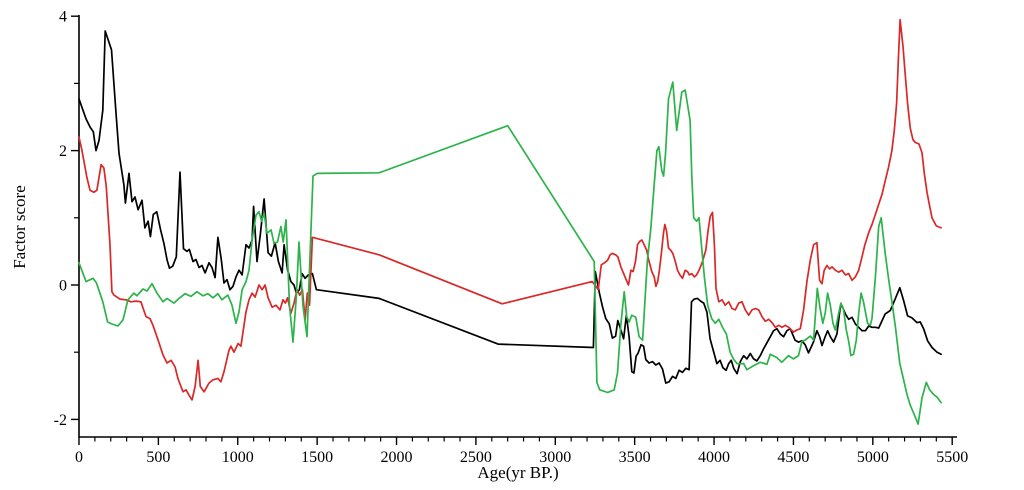  I want to click on x-axis-title: Age(yr BP.), so click(517, 472).